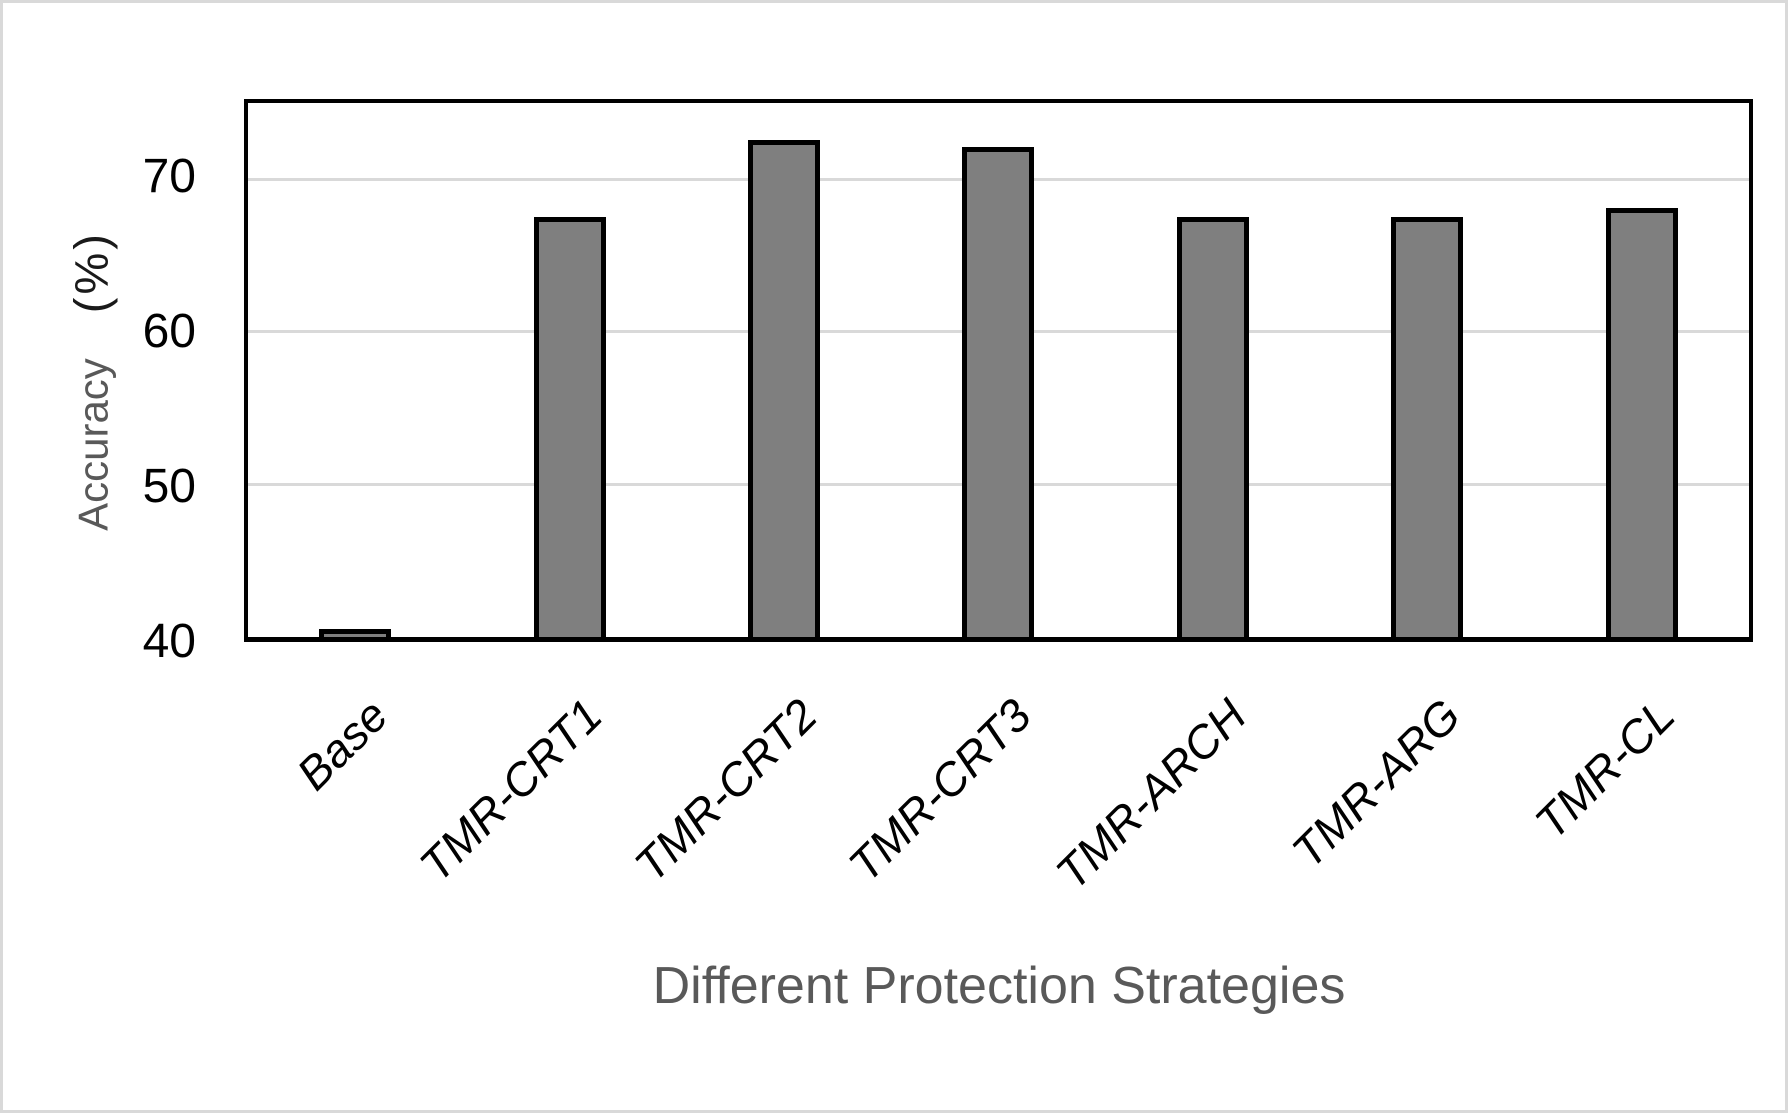 Image resolution: width=1788 pixels, height=1113 pixels. Describe the element at coordinates (1212, 427) in the screenshot. I see `bar-TMR-ARCH` at that location.